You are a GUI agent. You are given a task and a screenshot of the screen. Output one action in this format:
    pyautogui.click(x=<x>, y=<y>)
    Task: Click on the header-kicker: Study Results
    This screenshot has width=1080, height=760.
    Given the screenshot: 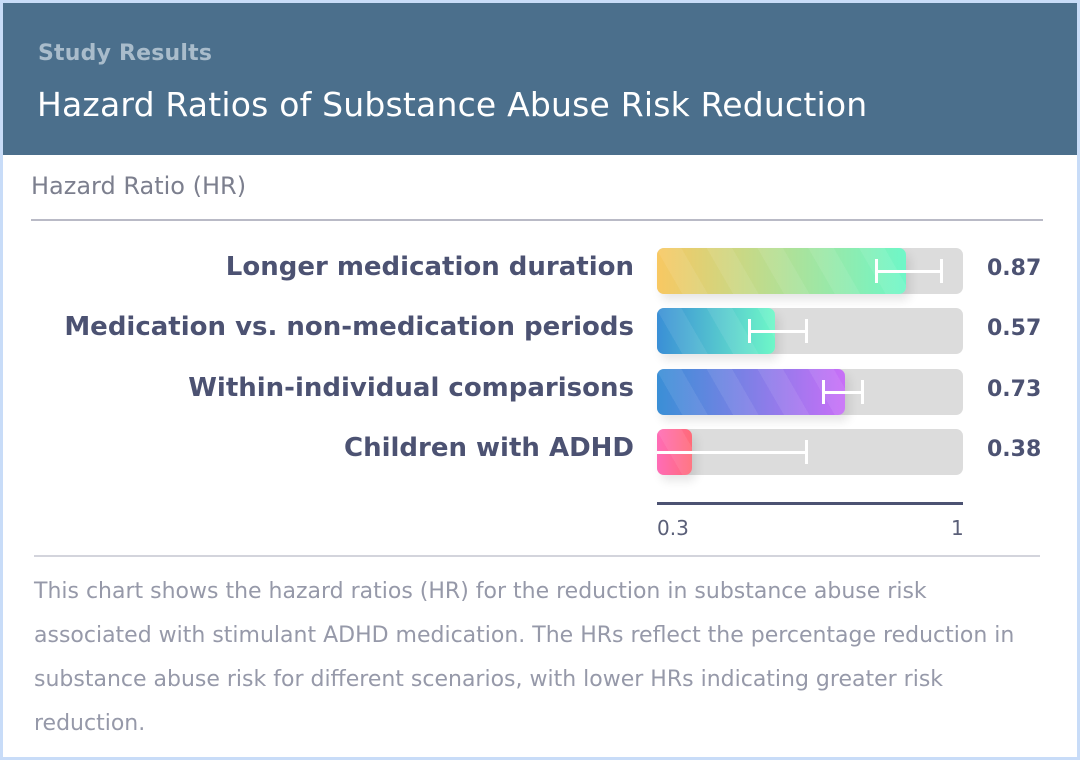 What is the action you would take?
    pyautogui.click(x=125, y=53)
    